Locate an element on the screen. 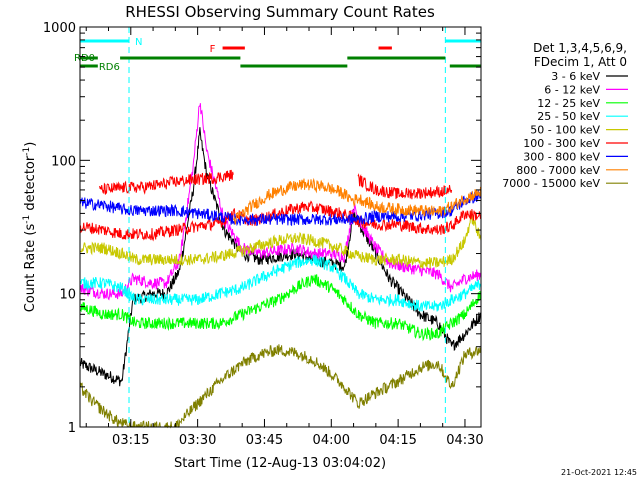 This screenshot has height=480, width=640. legend-label: 6 - 12 keV is located at coordinates (572, 89).